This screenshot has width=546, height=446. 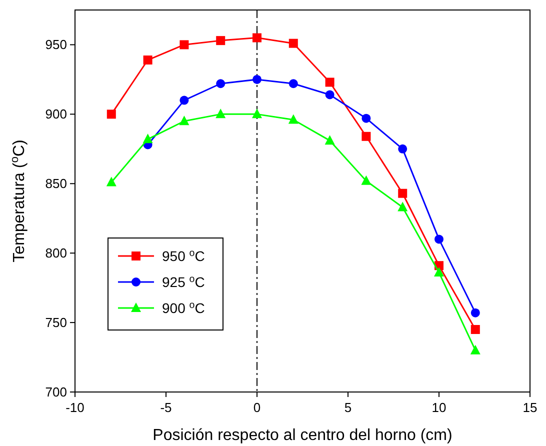 I want to click on y-tick-label: 900, so click(x=56, y=114).